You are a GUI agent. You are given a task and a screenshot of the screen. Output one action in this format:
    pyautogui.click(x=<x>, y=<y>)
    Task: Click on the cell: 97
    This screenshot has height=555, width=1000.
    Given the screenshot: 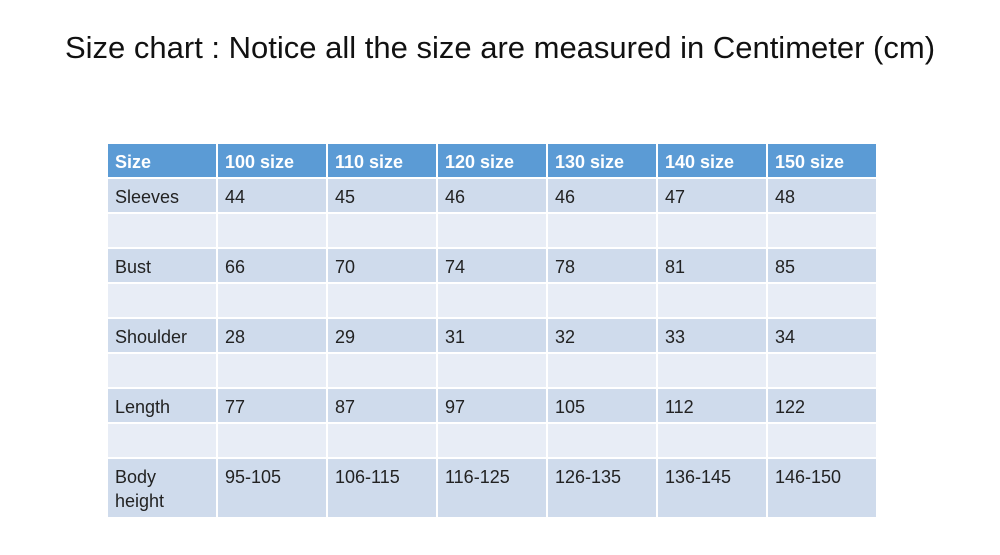 What is the action you would take?
    pyautogui.click(x=492, y=405)
    